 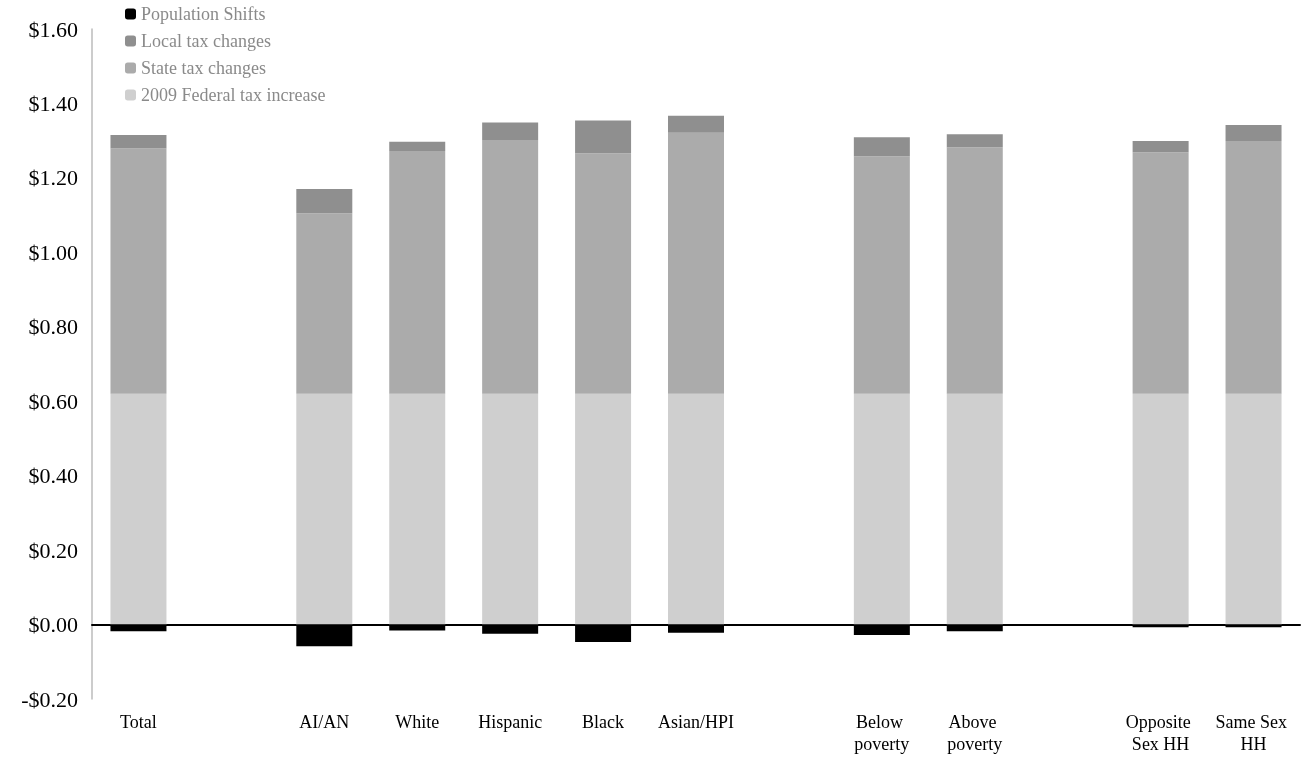 What do you see at coordinates (203, 68) in the screenshot?
I see `legend-label: State tax changes` at bounding box center [203, 68].